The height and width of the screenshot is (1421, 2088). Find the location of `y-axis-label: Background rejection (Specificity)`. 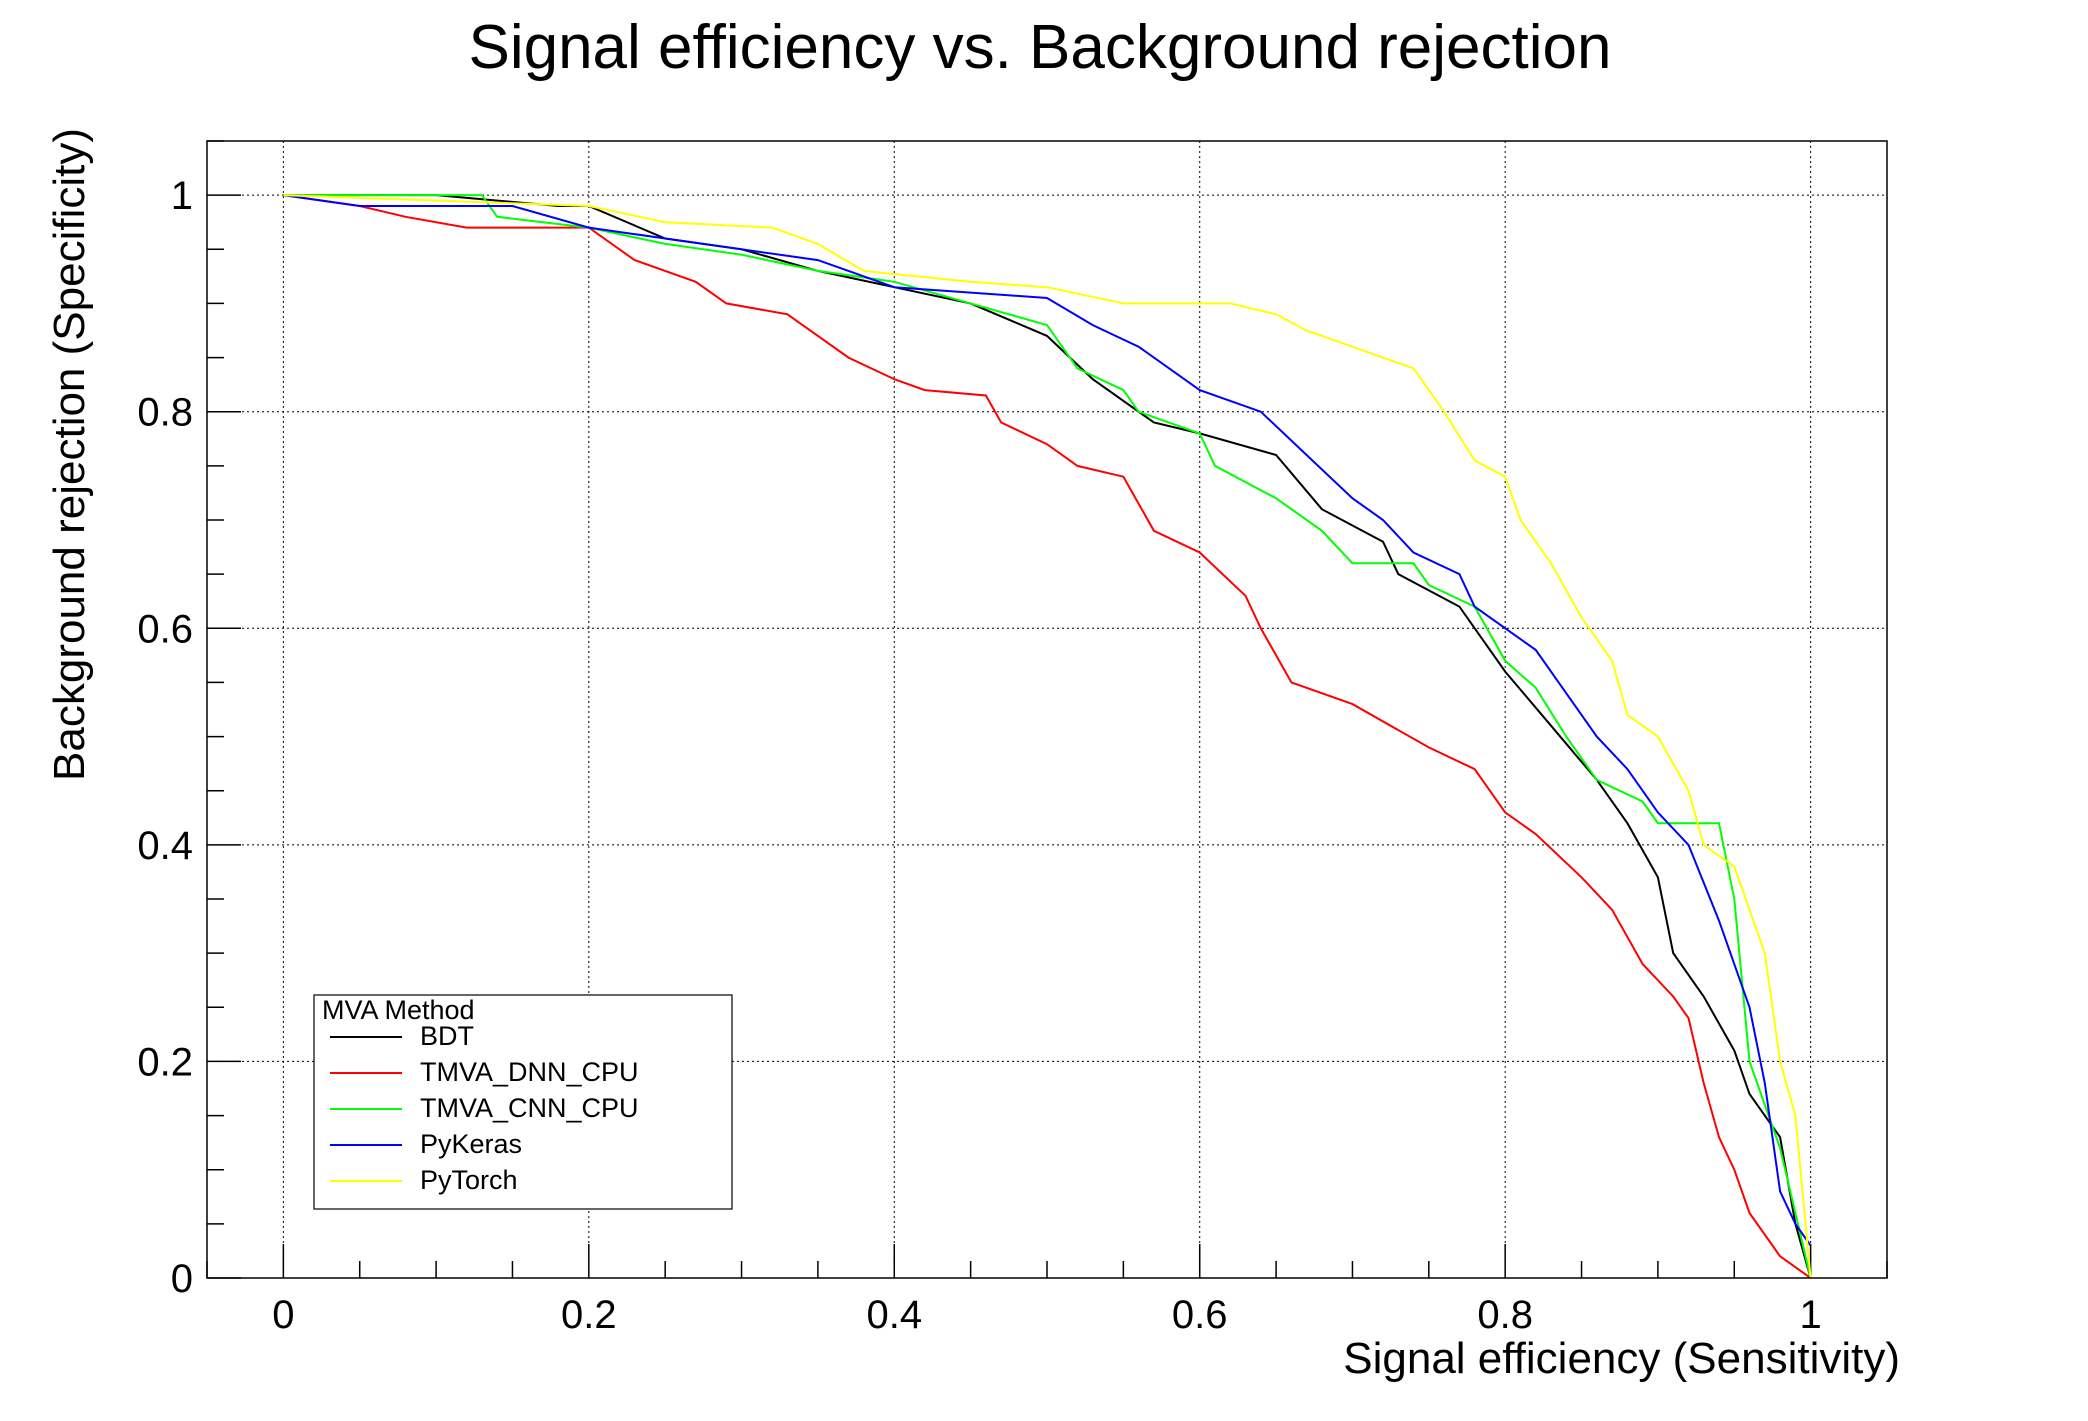

y-axis-label: Background rejection (Specificity) is located at coordinates (69, 454).